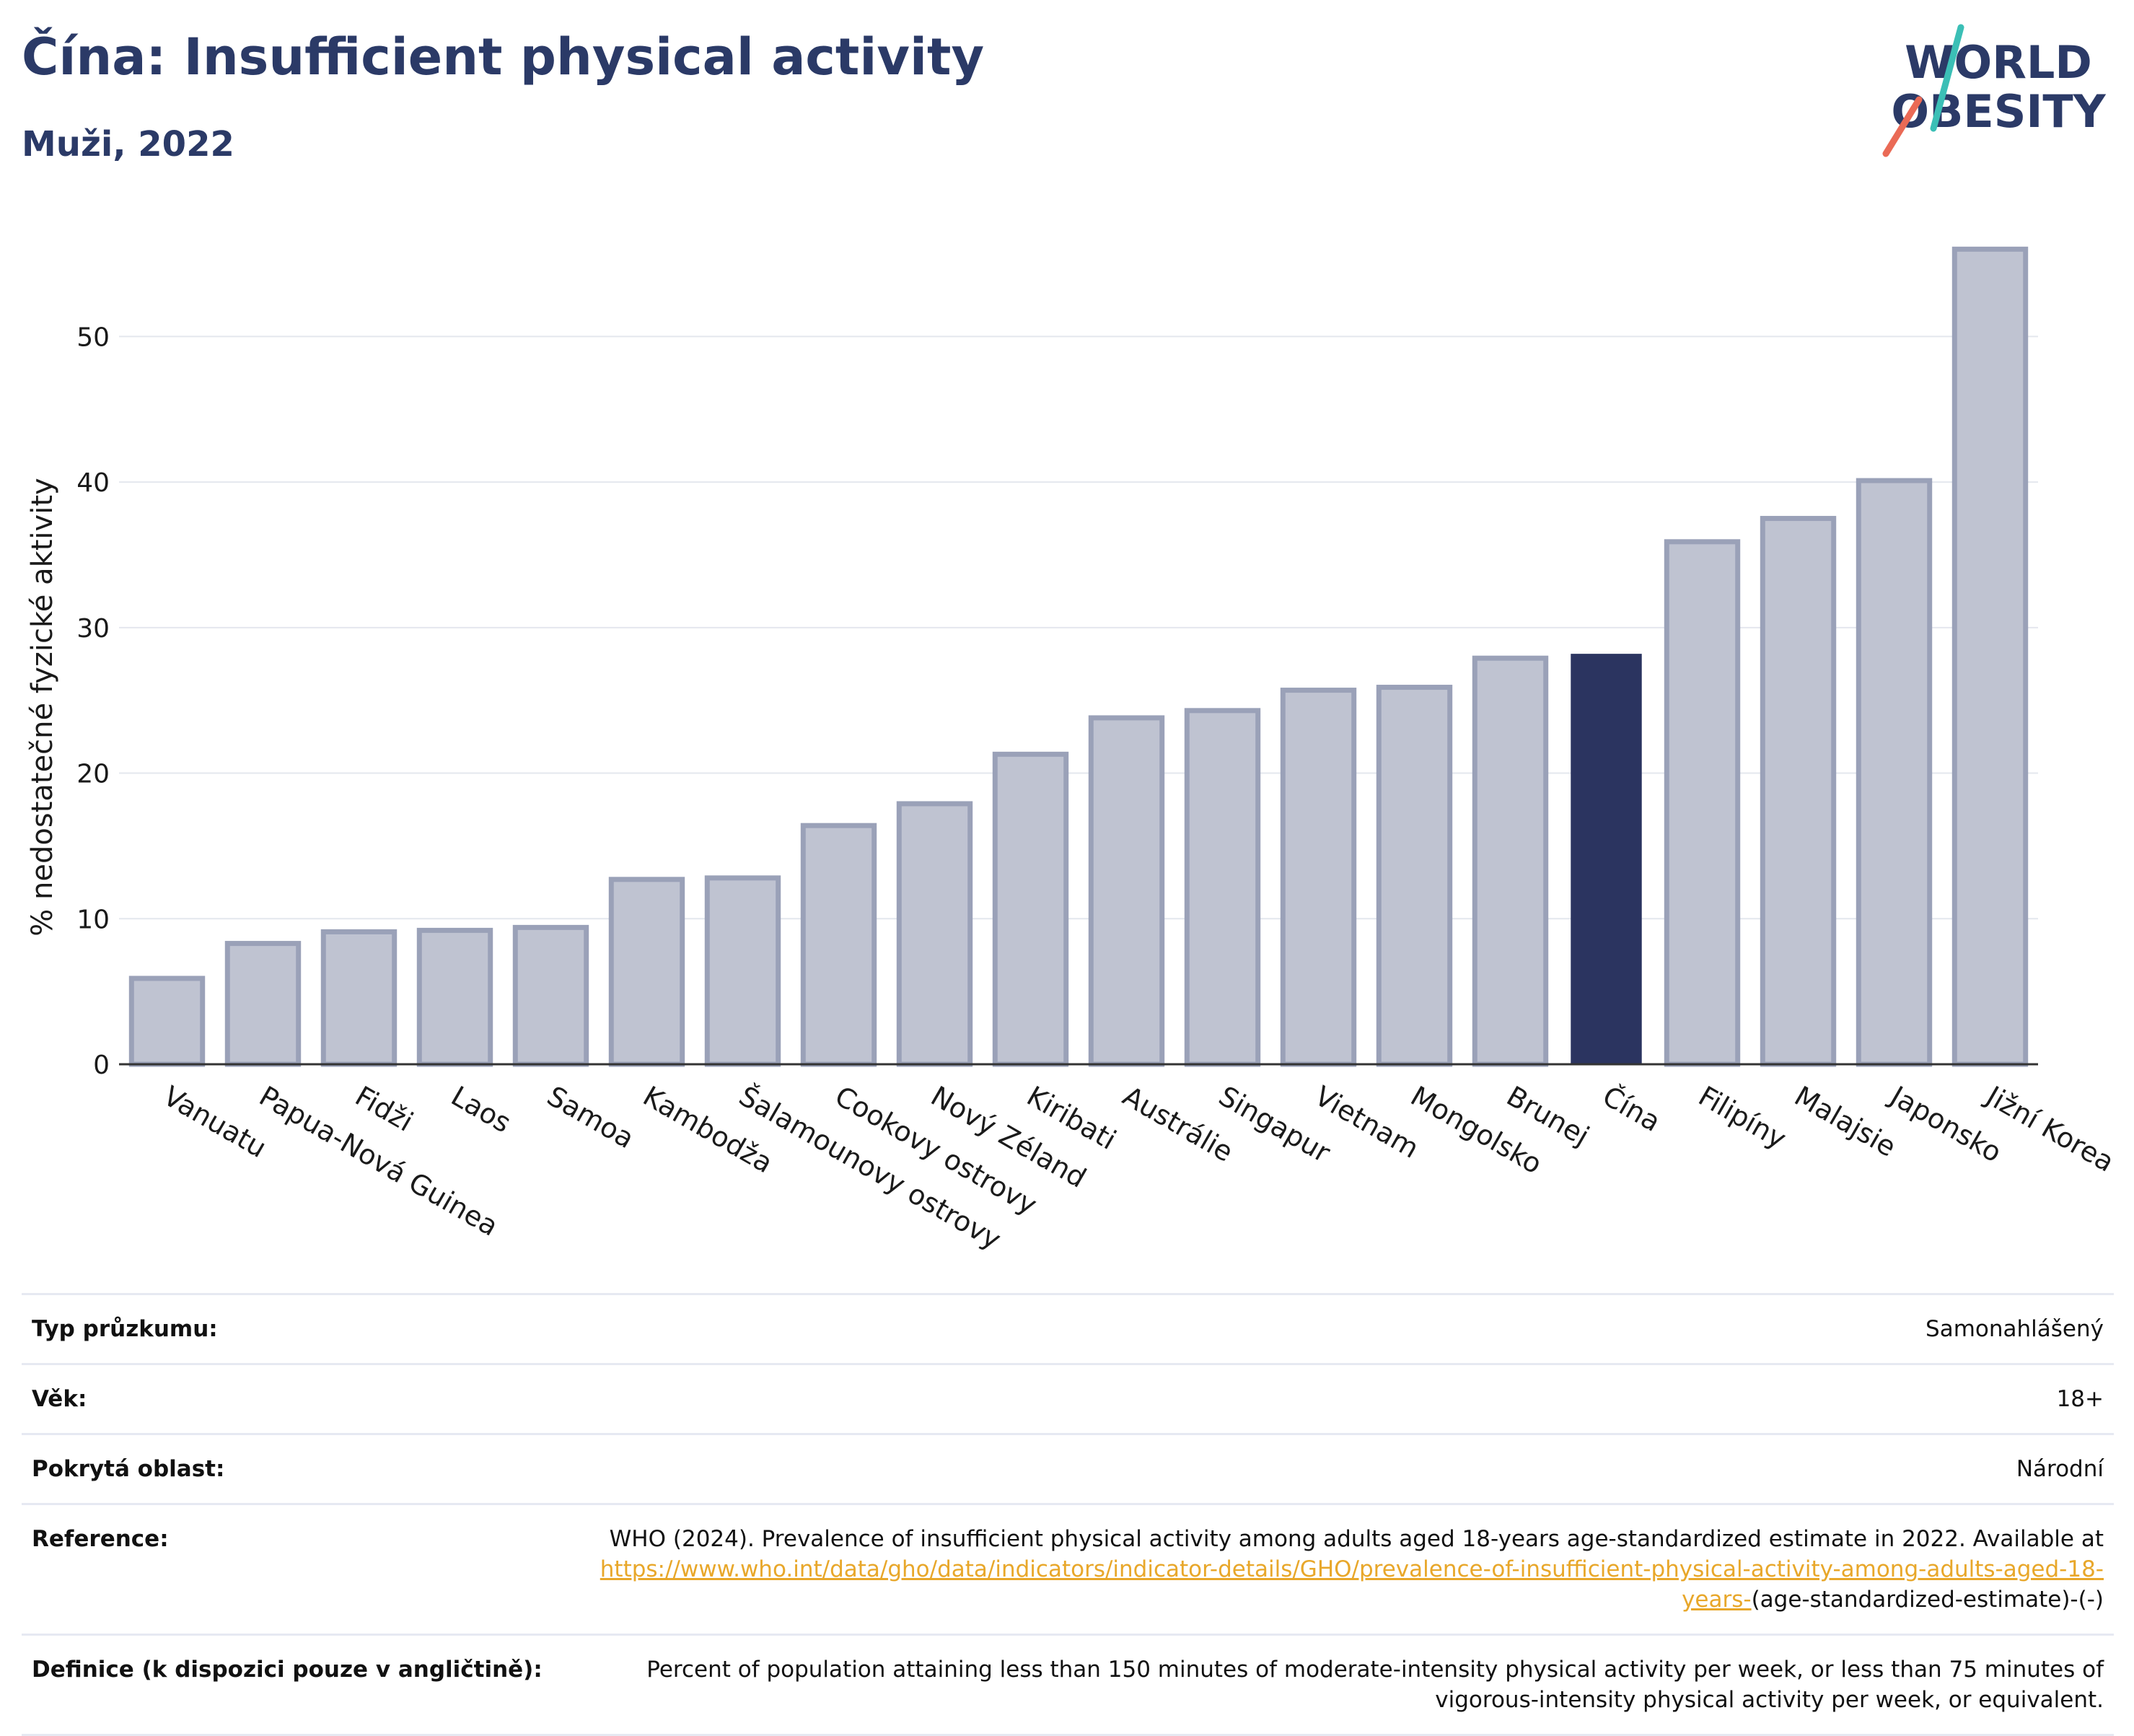  What do you see at coordinates (1998, 111) in the screenshot?
I see `logo-line2: OBESITY` at bounding box center [1998, 111].